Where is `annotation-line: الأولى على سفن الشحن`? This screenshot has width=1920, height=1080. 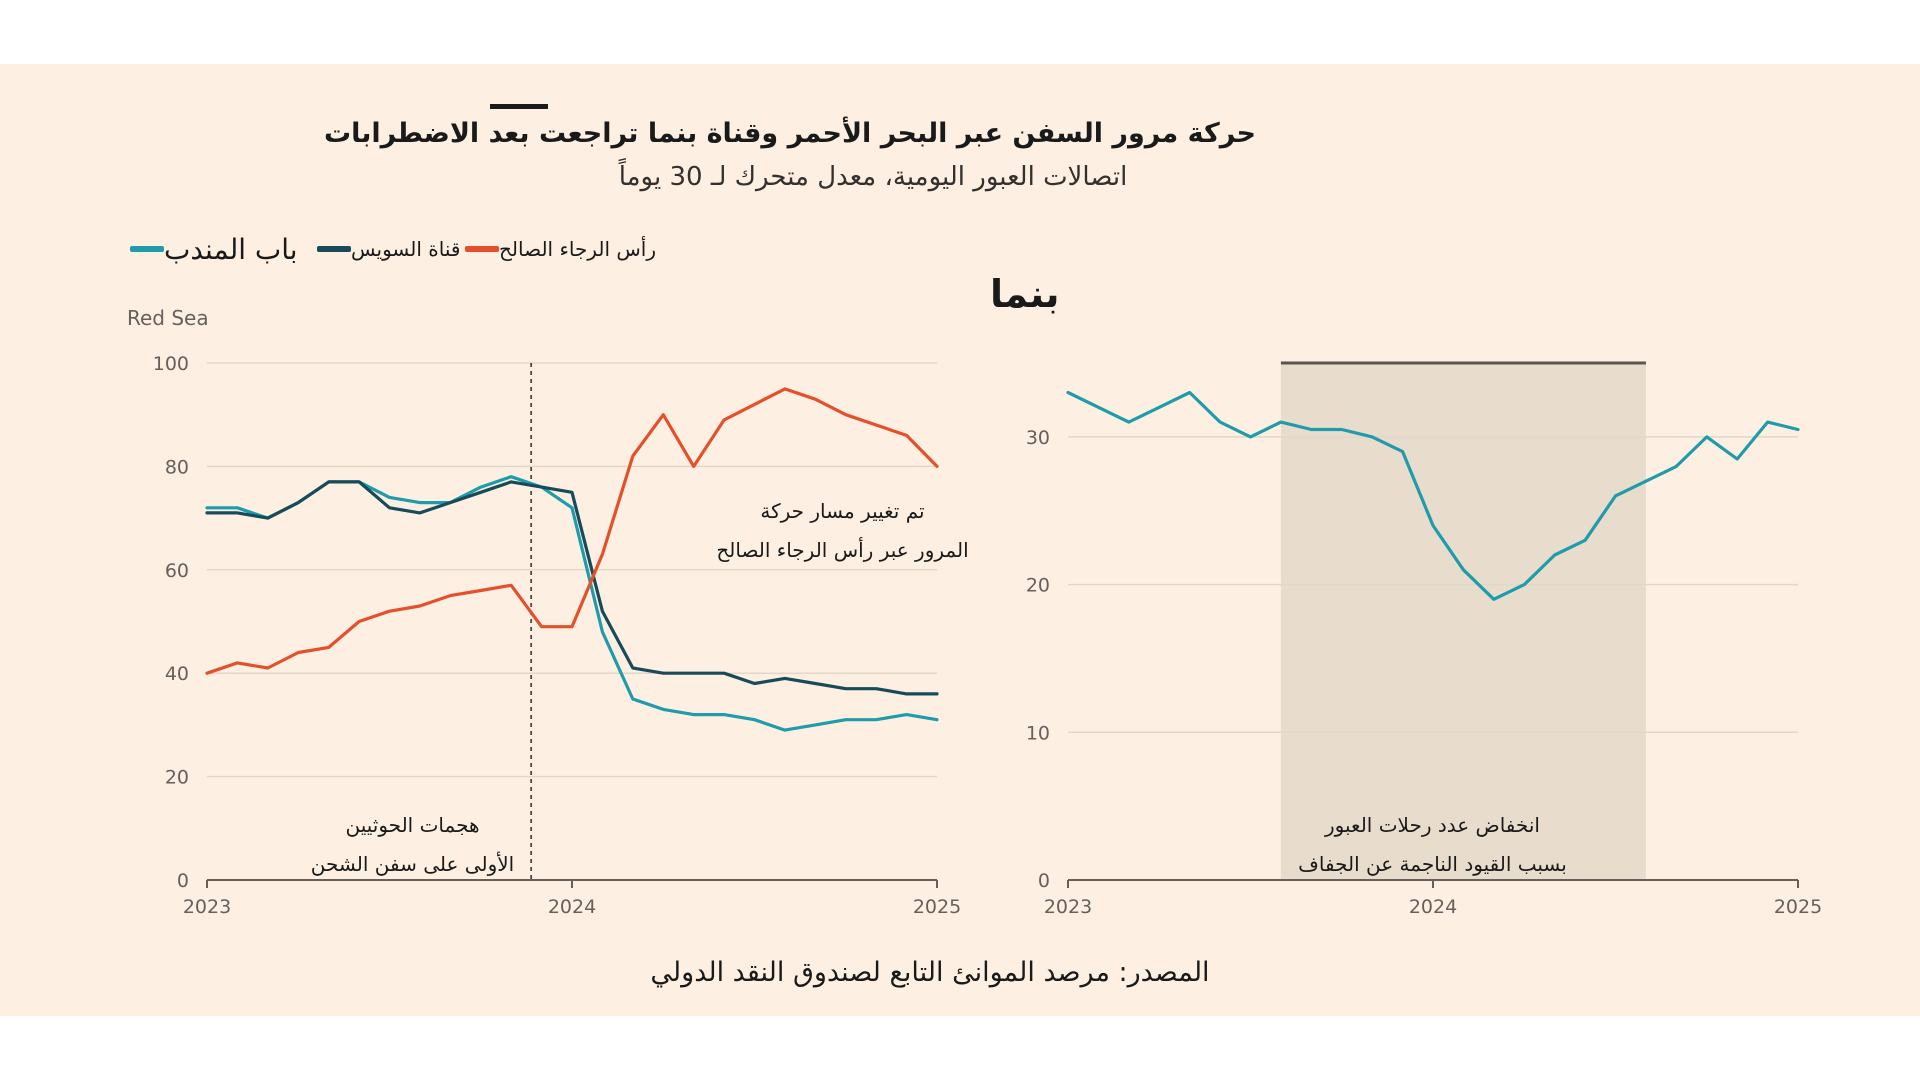
annotation-line: الأولى على سفن الشحن is located at coordinates (412, 864).